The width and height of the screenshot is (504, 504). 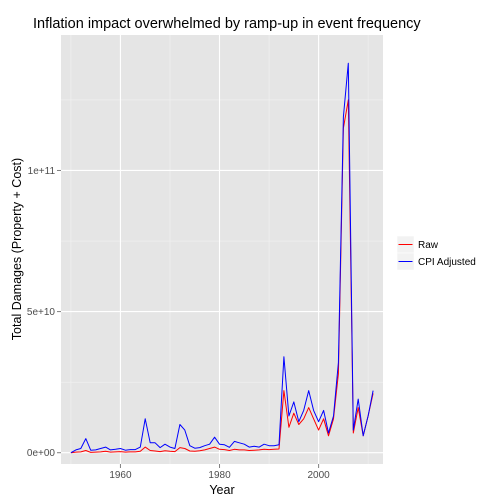 I want to click on y-tick-label: 5e+10, so click(x=41, y=312).